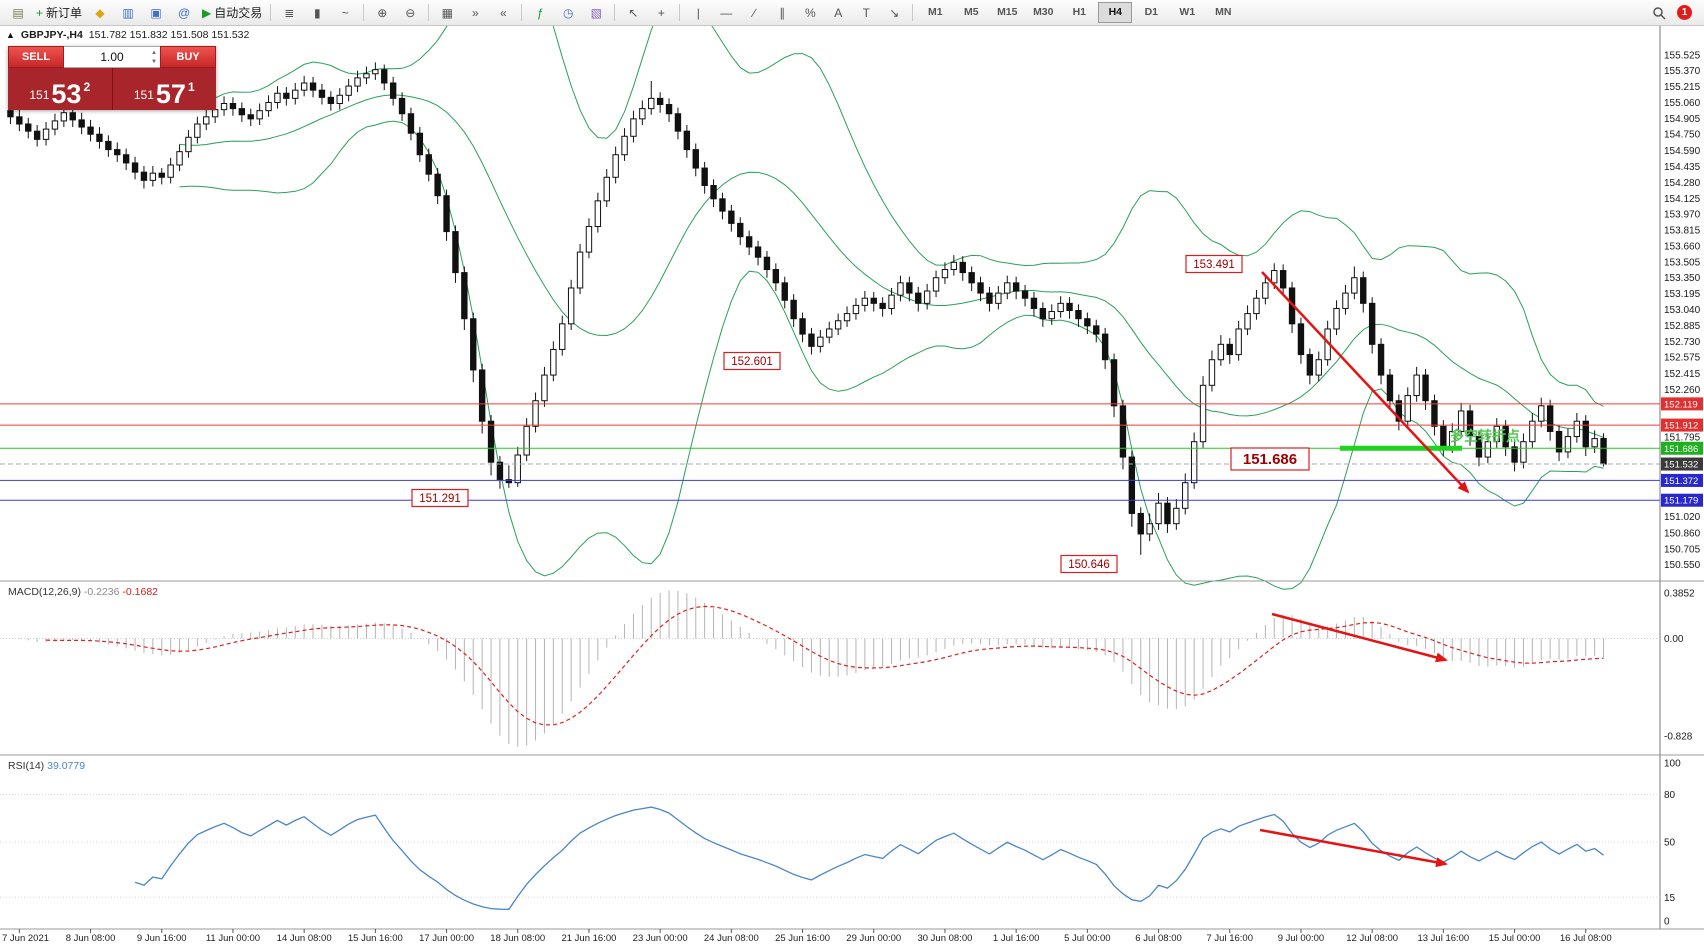 This screenshot has width=1704, height=944. Describe the element at coordinates (191, 87) in the screenshot. I see `buy-price-pip: 1` at that location.